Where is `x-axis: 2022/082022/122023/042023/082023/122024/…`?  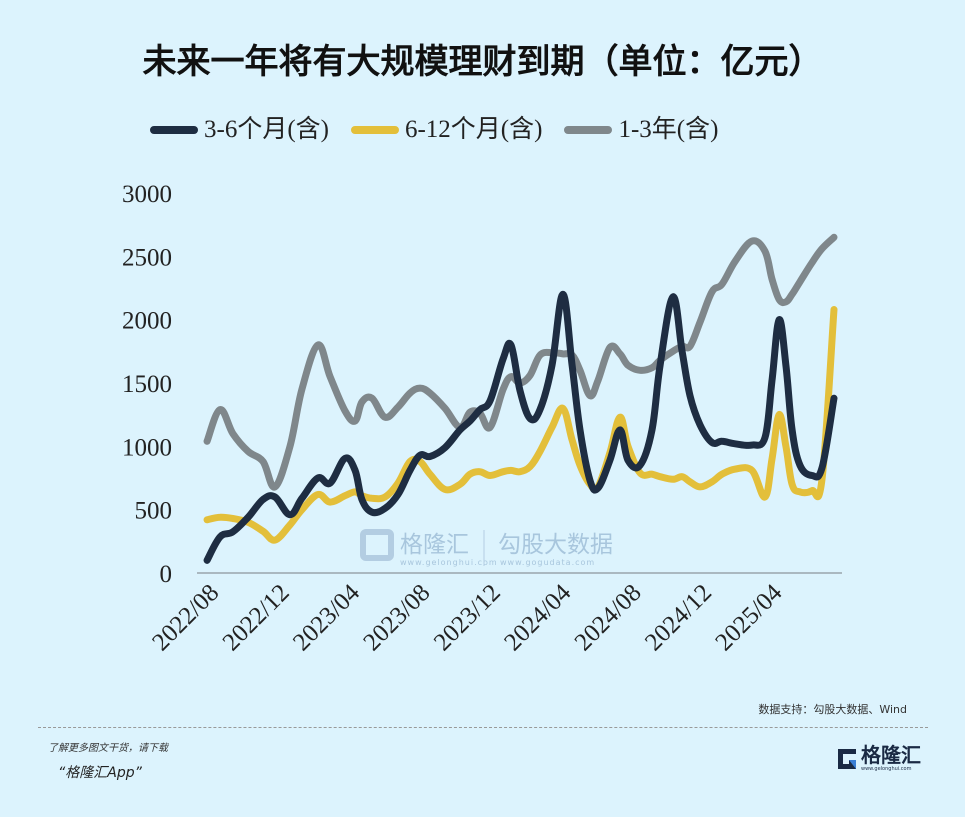
x-axis: 2022/082022/122023/042023/082023/122024/… is located at coordinates (467, 617).